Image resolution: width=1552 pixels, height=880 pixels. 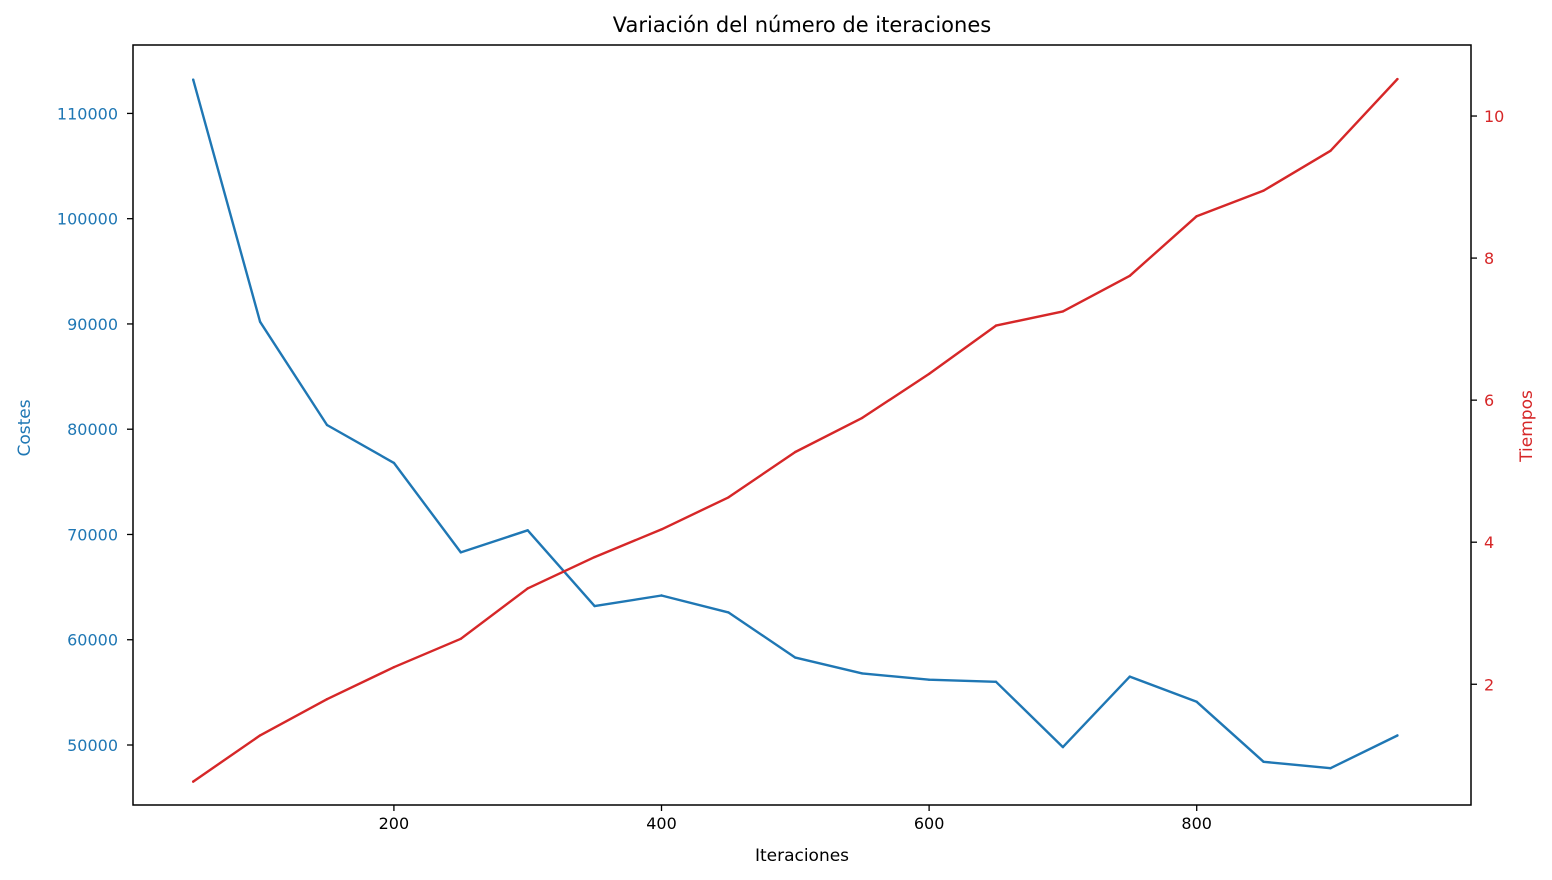 What do you see at coordinates (929, 823) in the screenshot?
I see `x-tick-label: 600` at bounding box center [929, 823].